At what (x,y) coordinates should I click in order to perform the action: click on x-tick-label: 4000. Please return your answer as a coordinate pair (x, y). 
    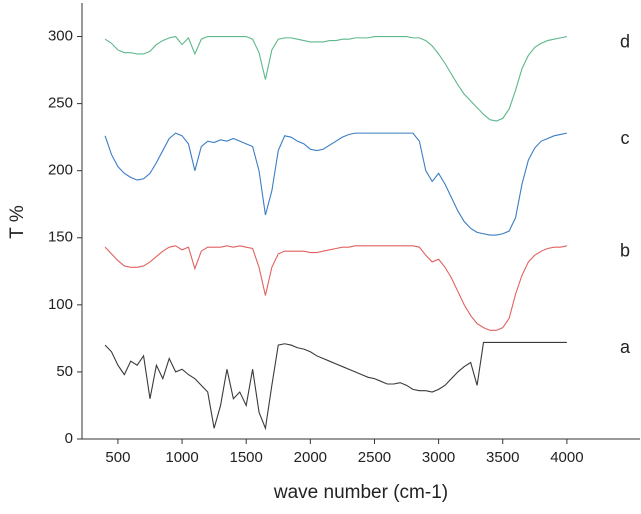
    Looking at the image, I should click on (566, 457).